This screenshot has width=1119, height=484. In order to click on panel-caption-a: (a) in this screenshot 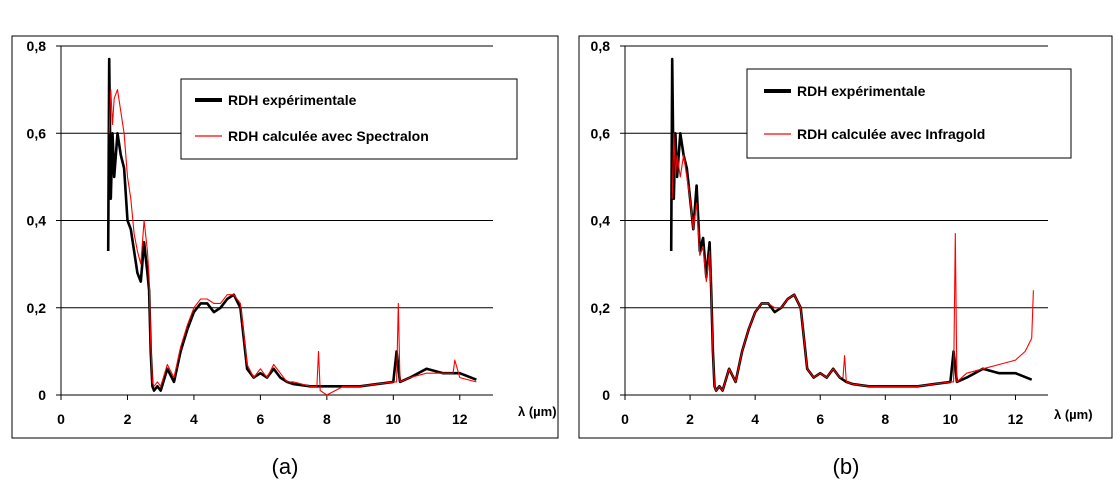, I will do `click(285, 466)`.